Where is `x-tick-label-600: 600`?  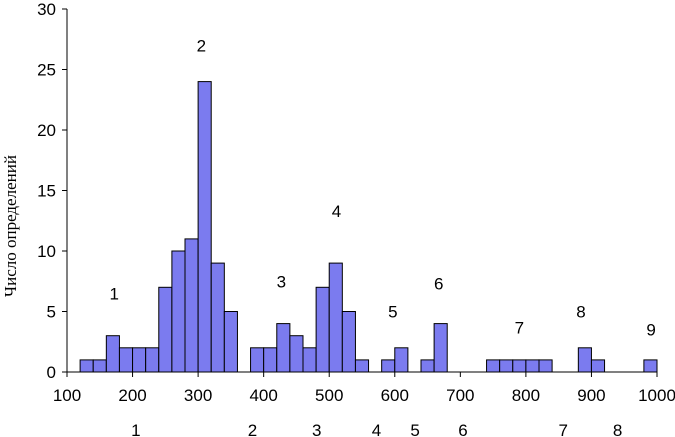 x-tick-label-600: 600 is located at coordinates (395, 395).